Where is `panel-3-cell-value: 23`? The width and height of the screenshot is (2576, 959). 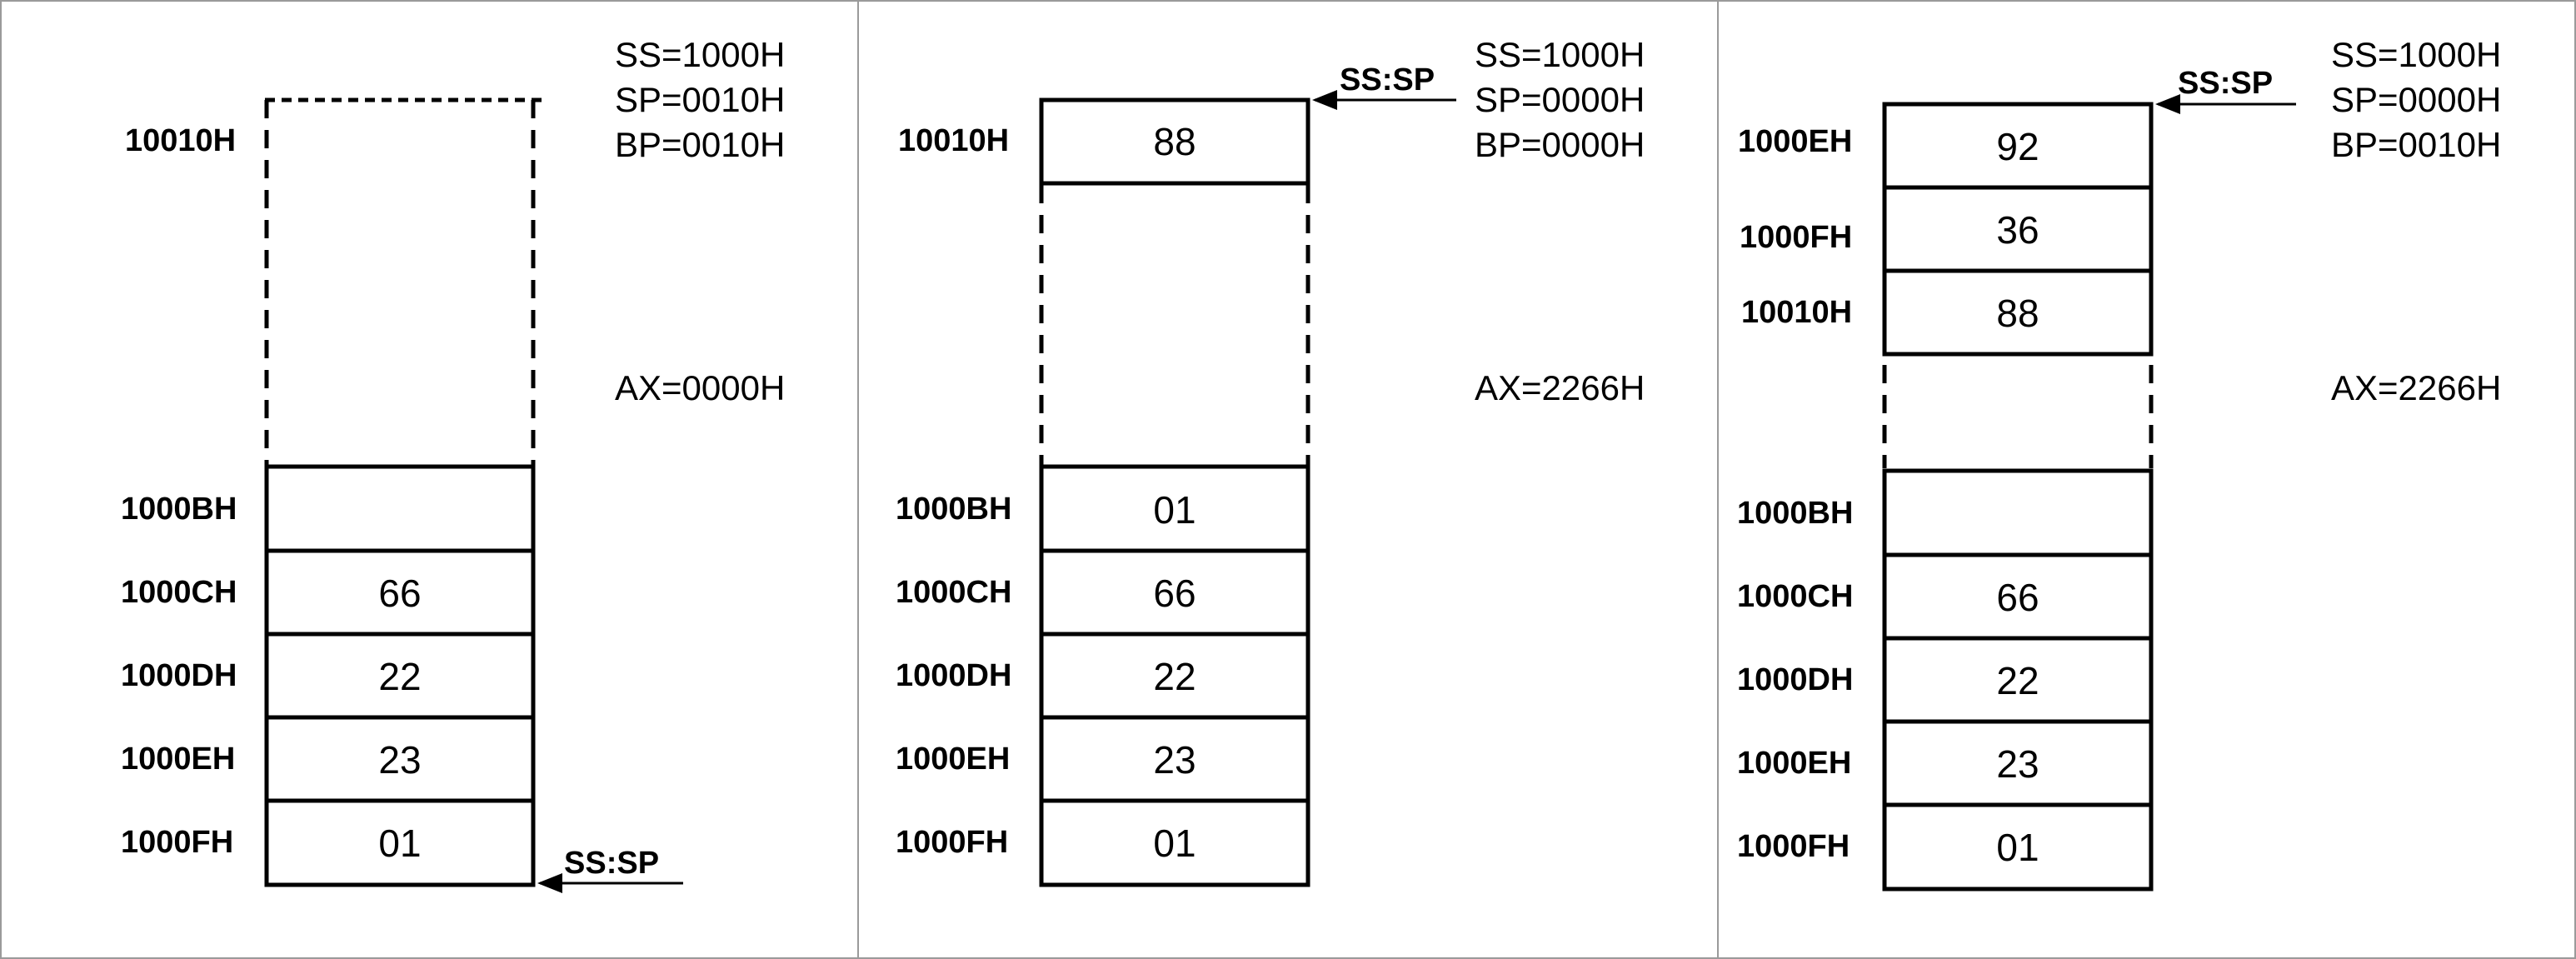
panel-3-cell-value: 23 is located at coordinates (2017, 764).